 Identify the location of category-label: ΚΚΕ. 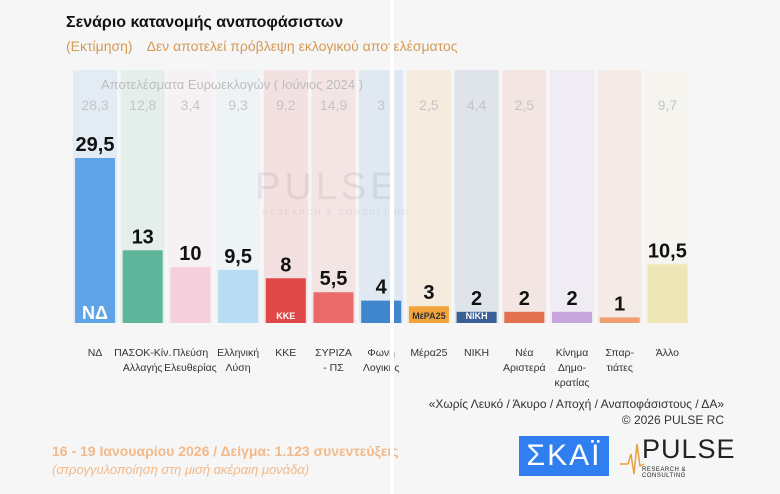
(285, 353).